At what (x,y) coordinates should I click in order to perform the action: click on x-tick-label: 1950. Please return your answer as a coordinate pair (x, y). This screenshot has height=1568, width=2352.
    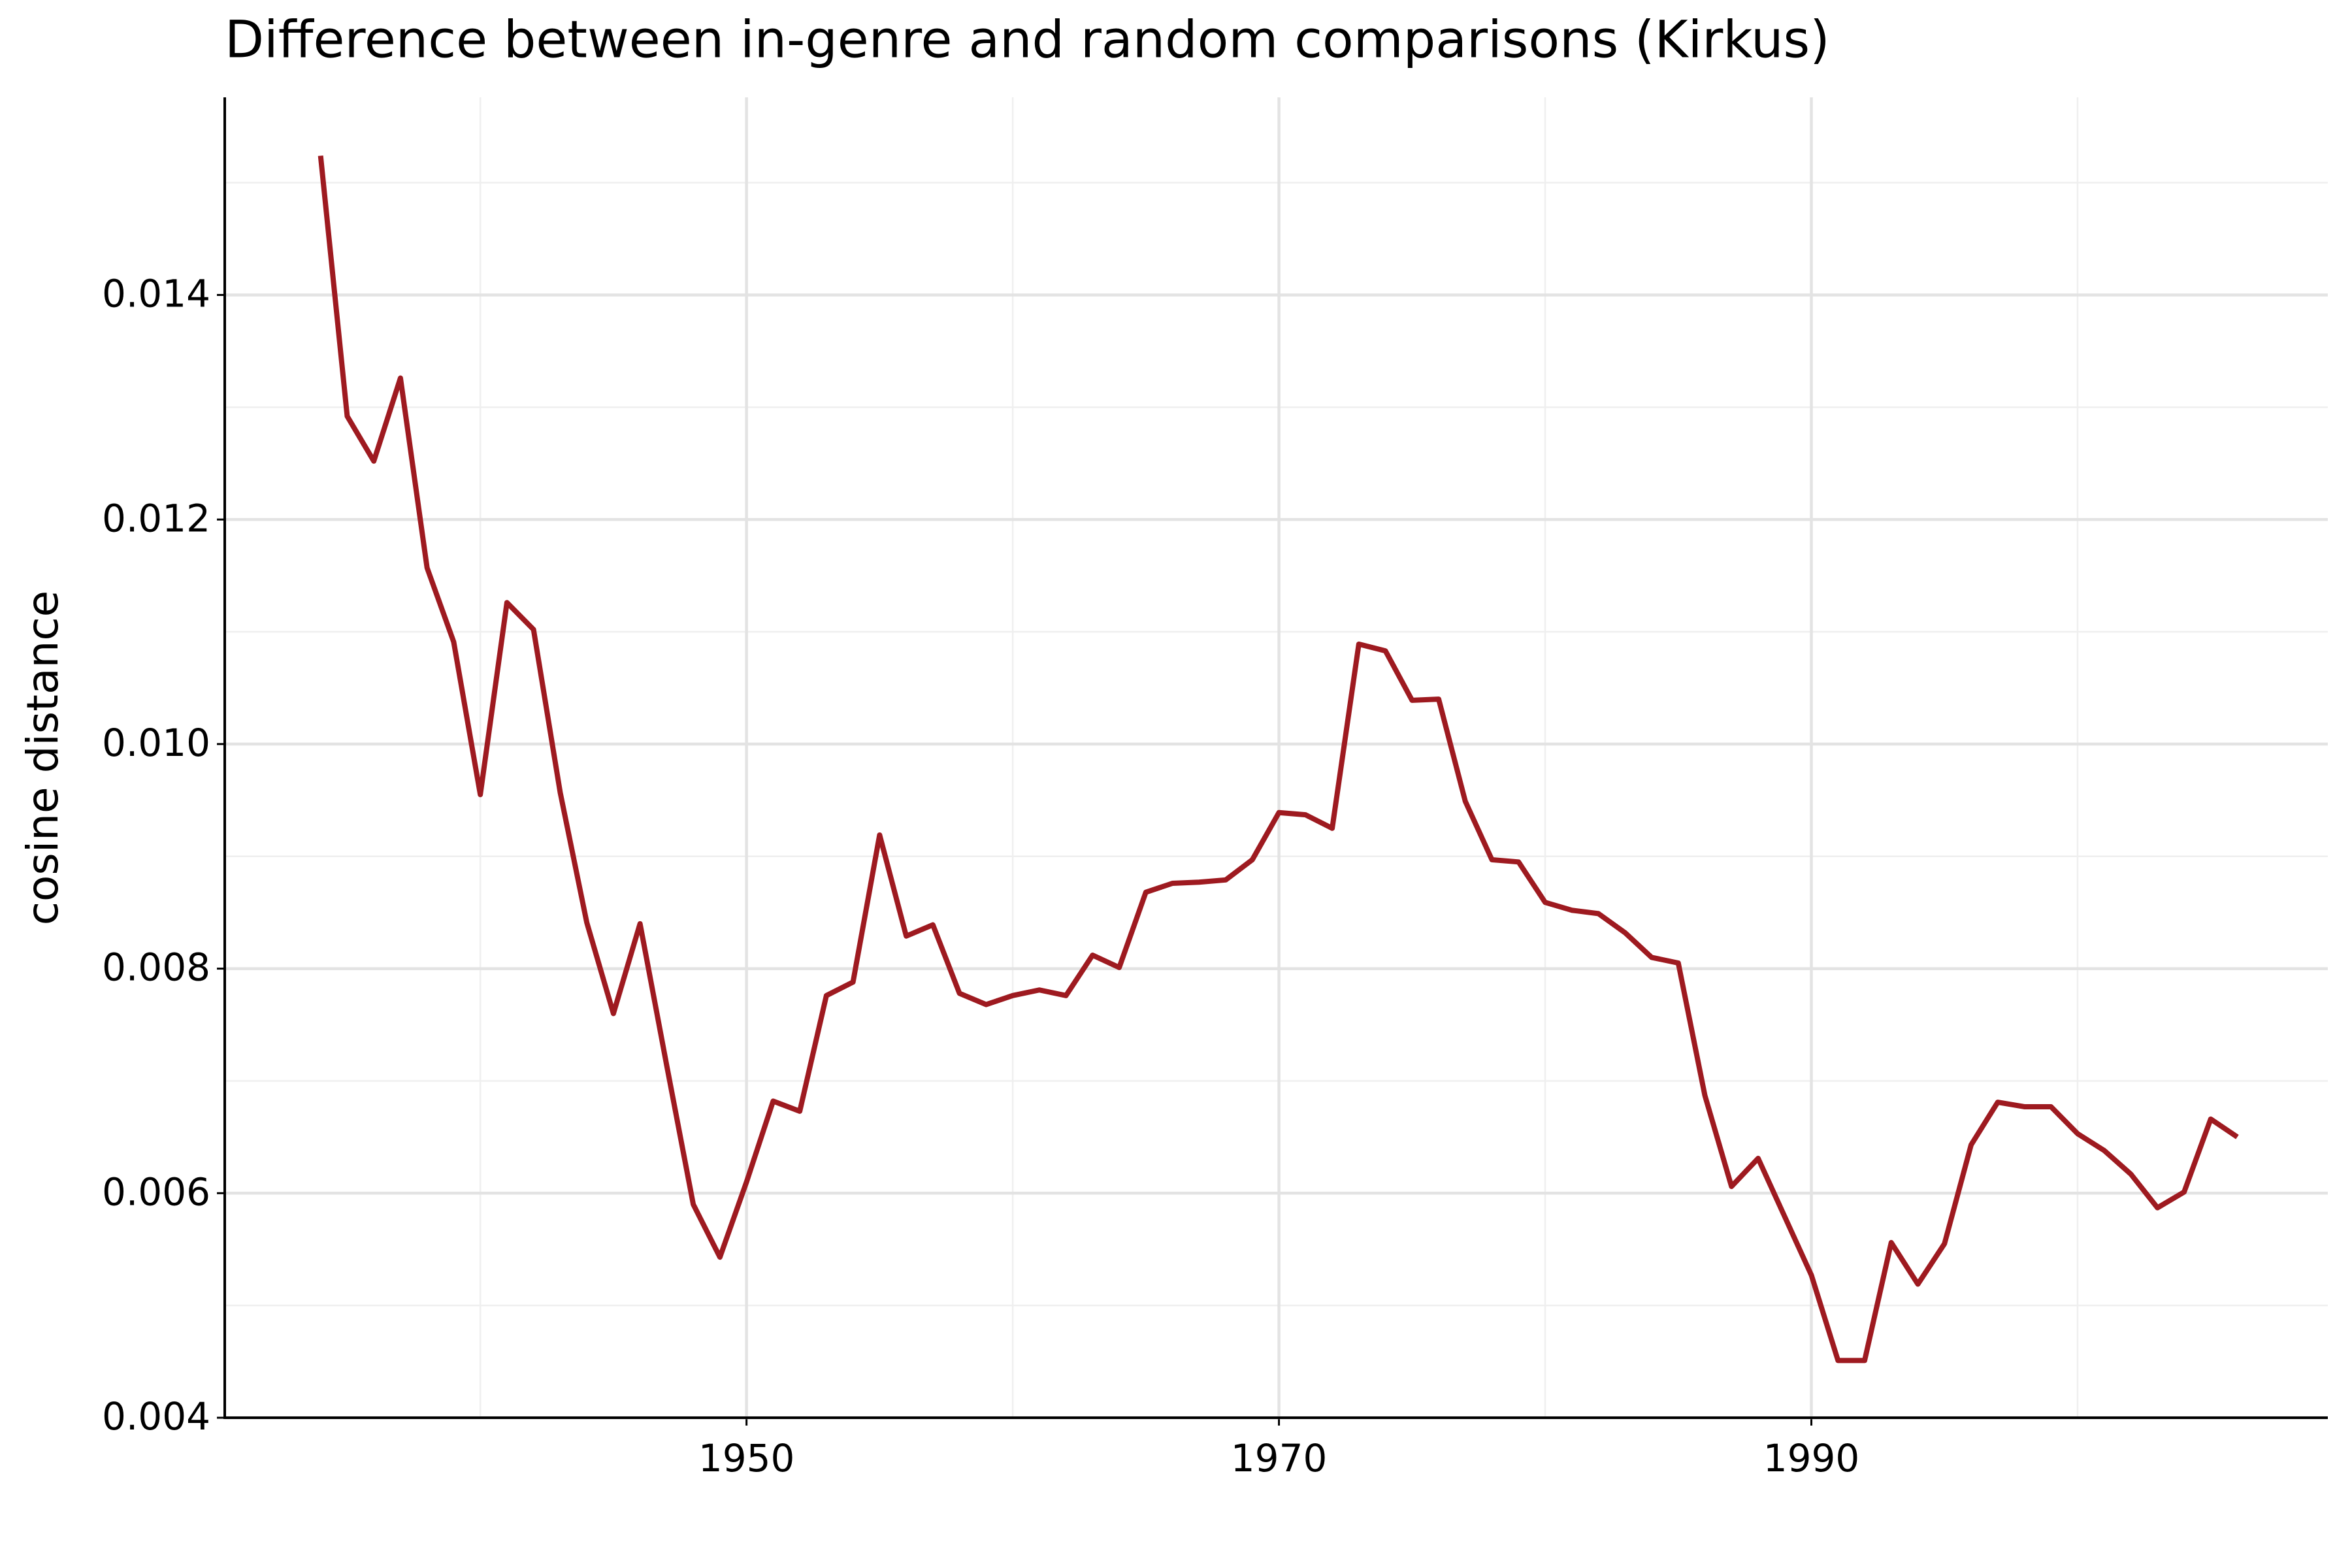
    Looking at the image, I should click on (746, 1458).